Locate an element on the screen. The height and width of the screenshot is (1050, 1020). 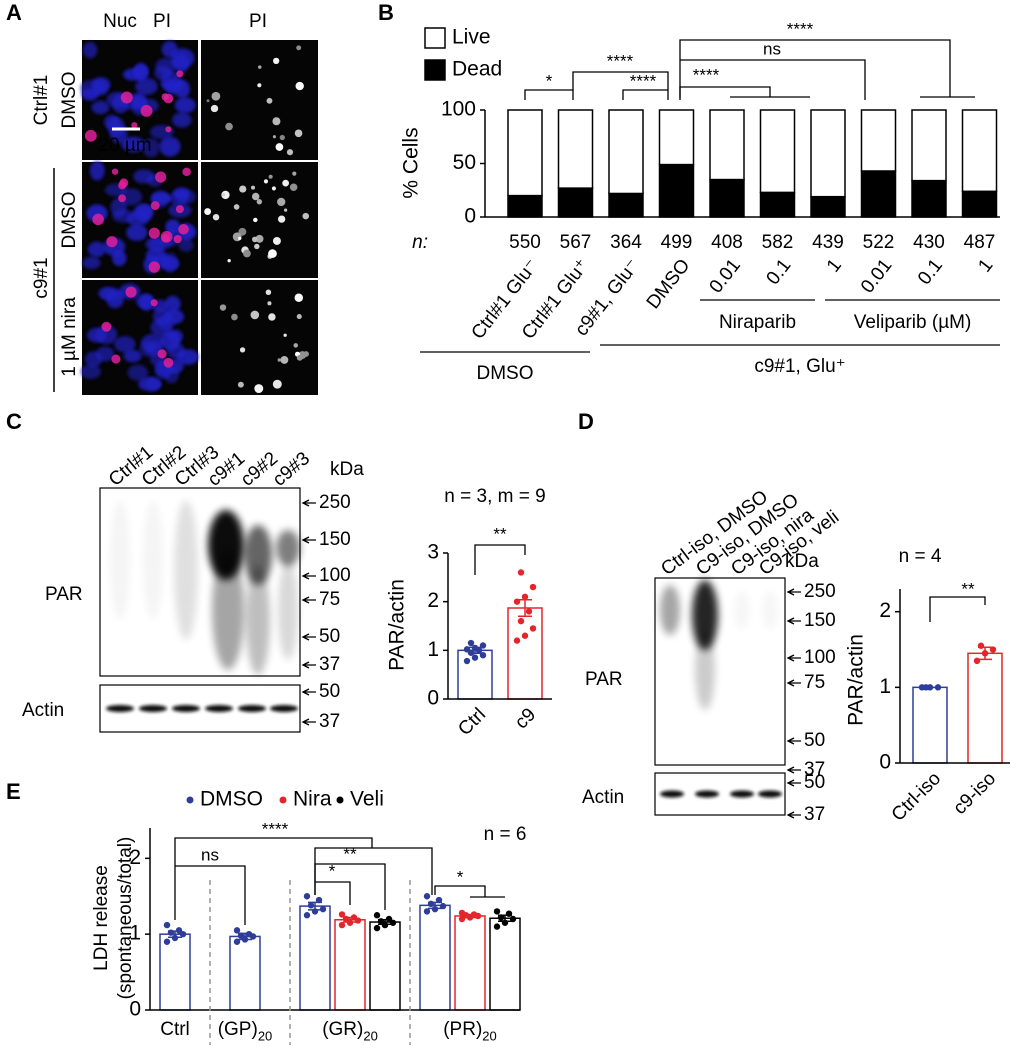
y-axis-label: % Cells is located at coordinates (411, 162).